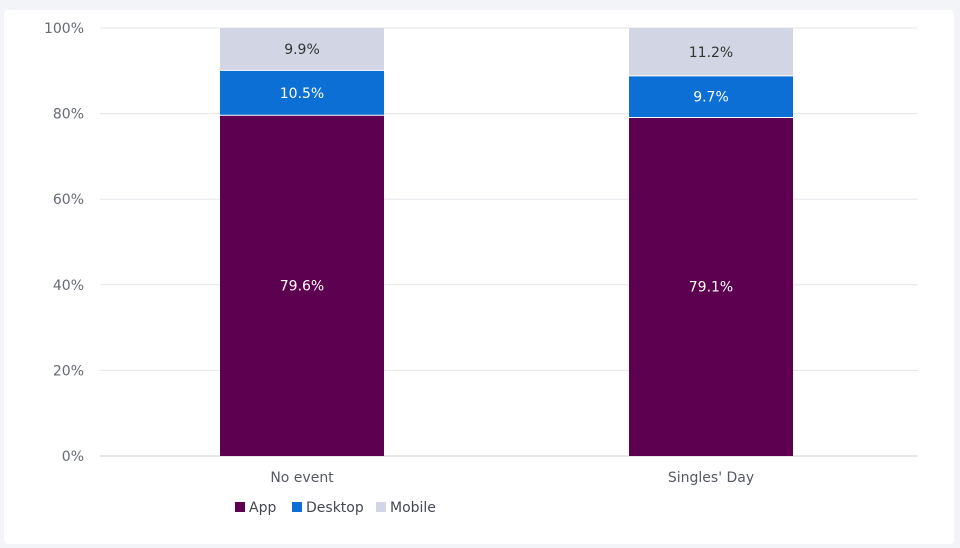  Describe the element at coordinates (262, 508) in the screenshot. I see `legend-label: App` at that location.